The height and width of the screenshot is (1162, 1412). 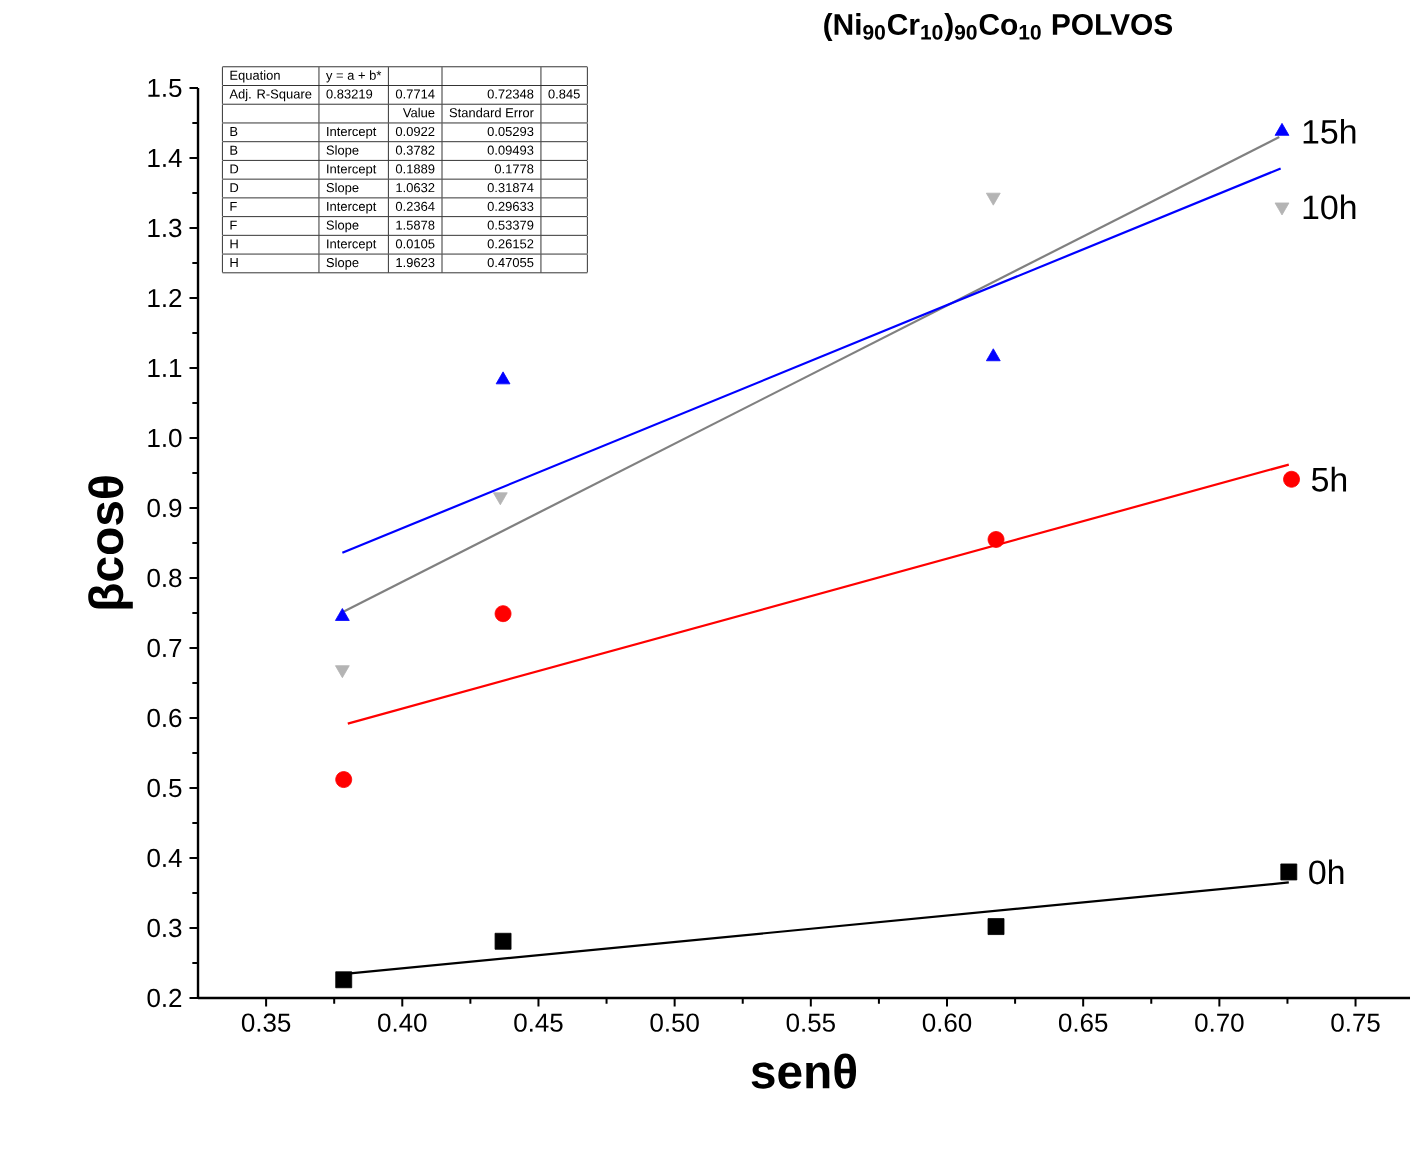 What do you see at coordinates (674, 1022) in the screenshot?
I see `x-tick-label: 0.50` at bounding box center [674, 1022].